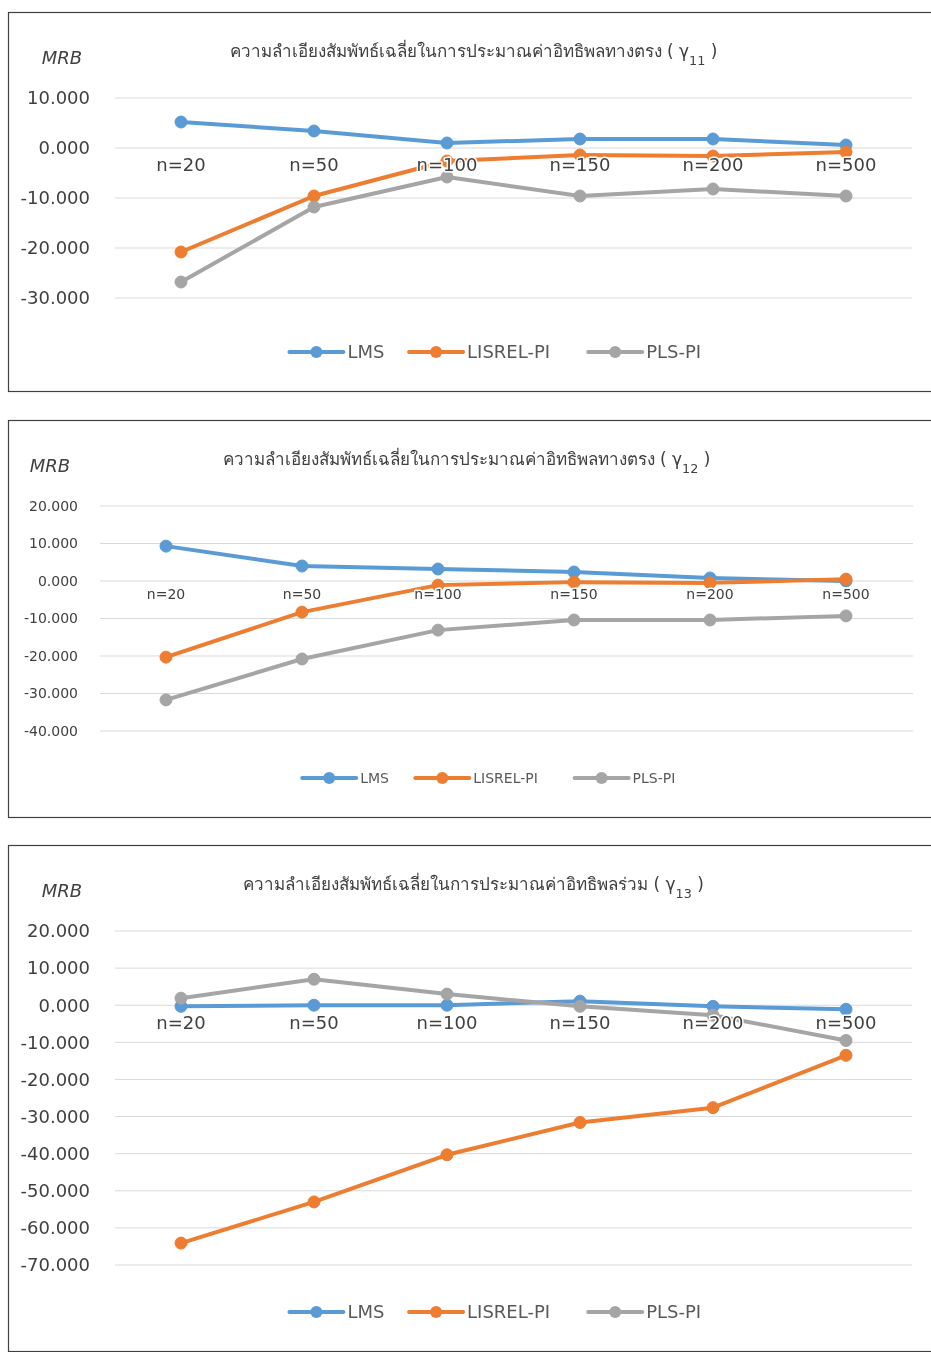 The height and width of the screenshot is (1352, 931). I want to click on y-tick-label: -50.000, so click(55, 1191).